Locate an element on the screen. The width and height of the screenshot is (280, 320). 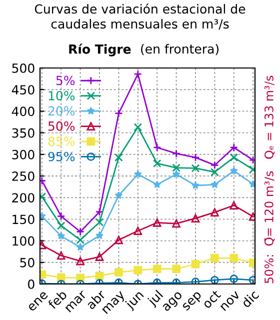
x-tick-label: oct is located at coordinates (212, 299).